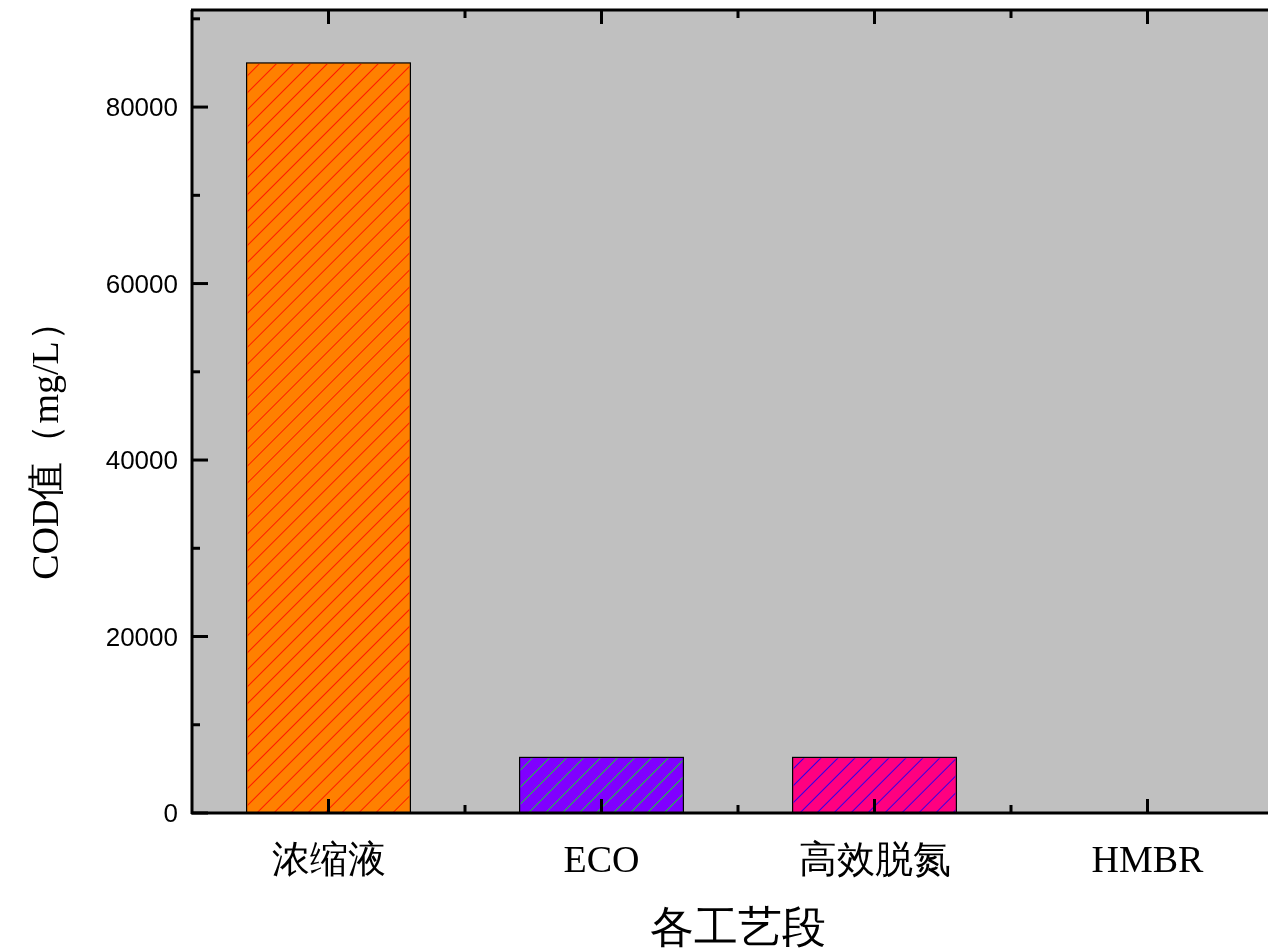 This screenshot has width=1268, height=950. I want to click on x-axis-title: 各工艺段, so click(738, 926).